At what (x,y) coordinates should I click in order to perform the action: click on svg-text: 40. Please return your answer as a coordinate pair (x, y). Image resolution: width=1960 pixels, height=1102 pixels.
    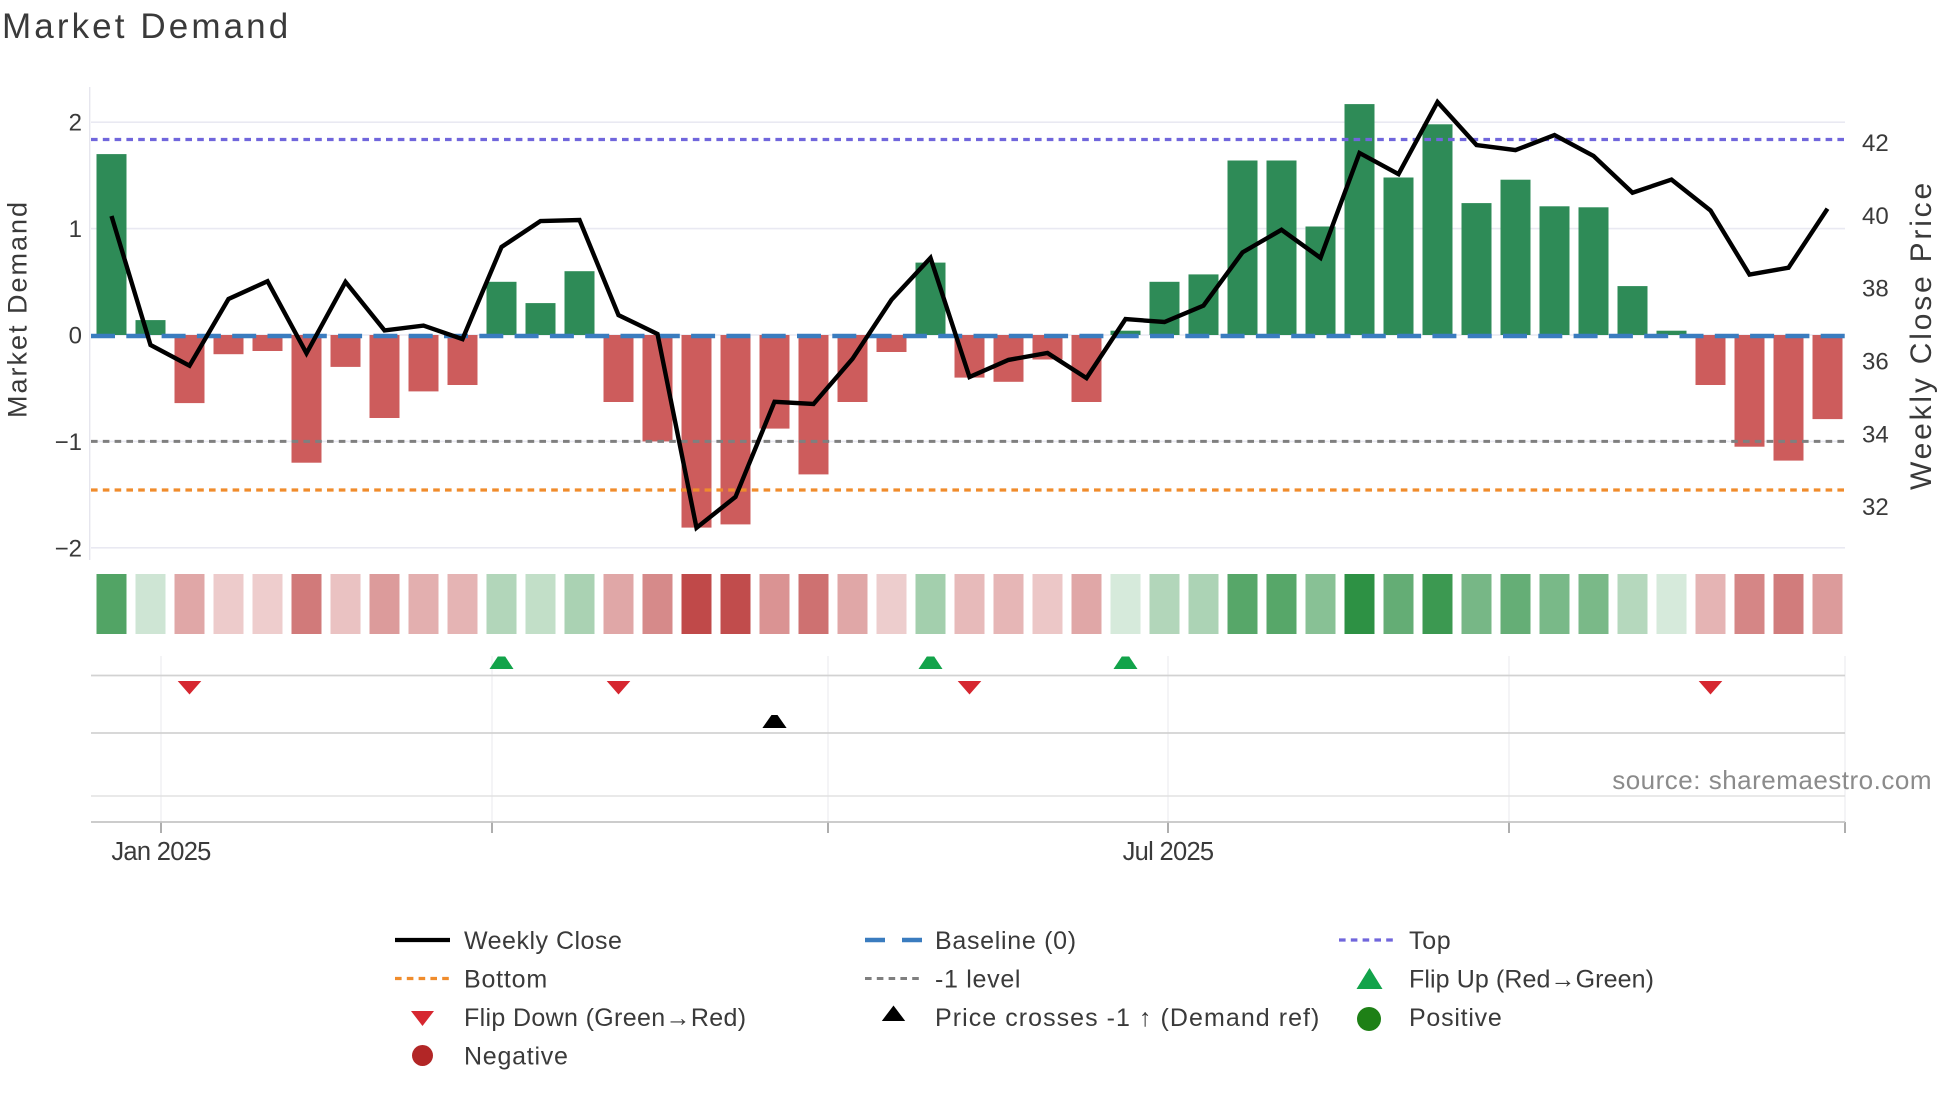
    Looking at the image, I should click on (1875, 216).